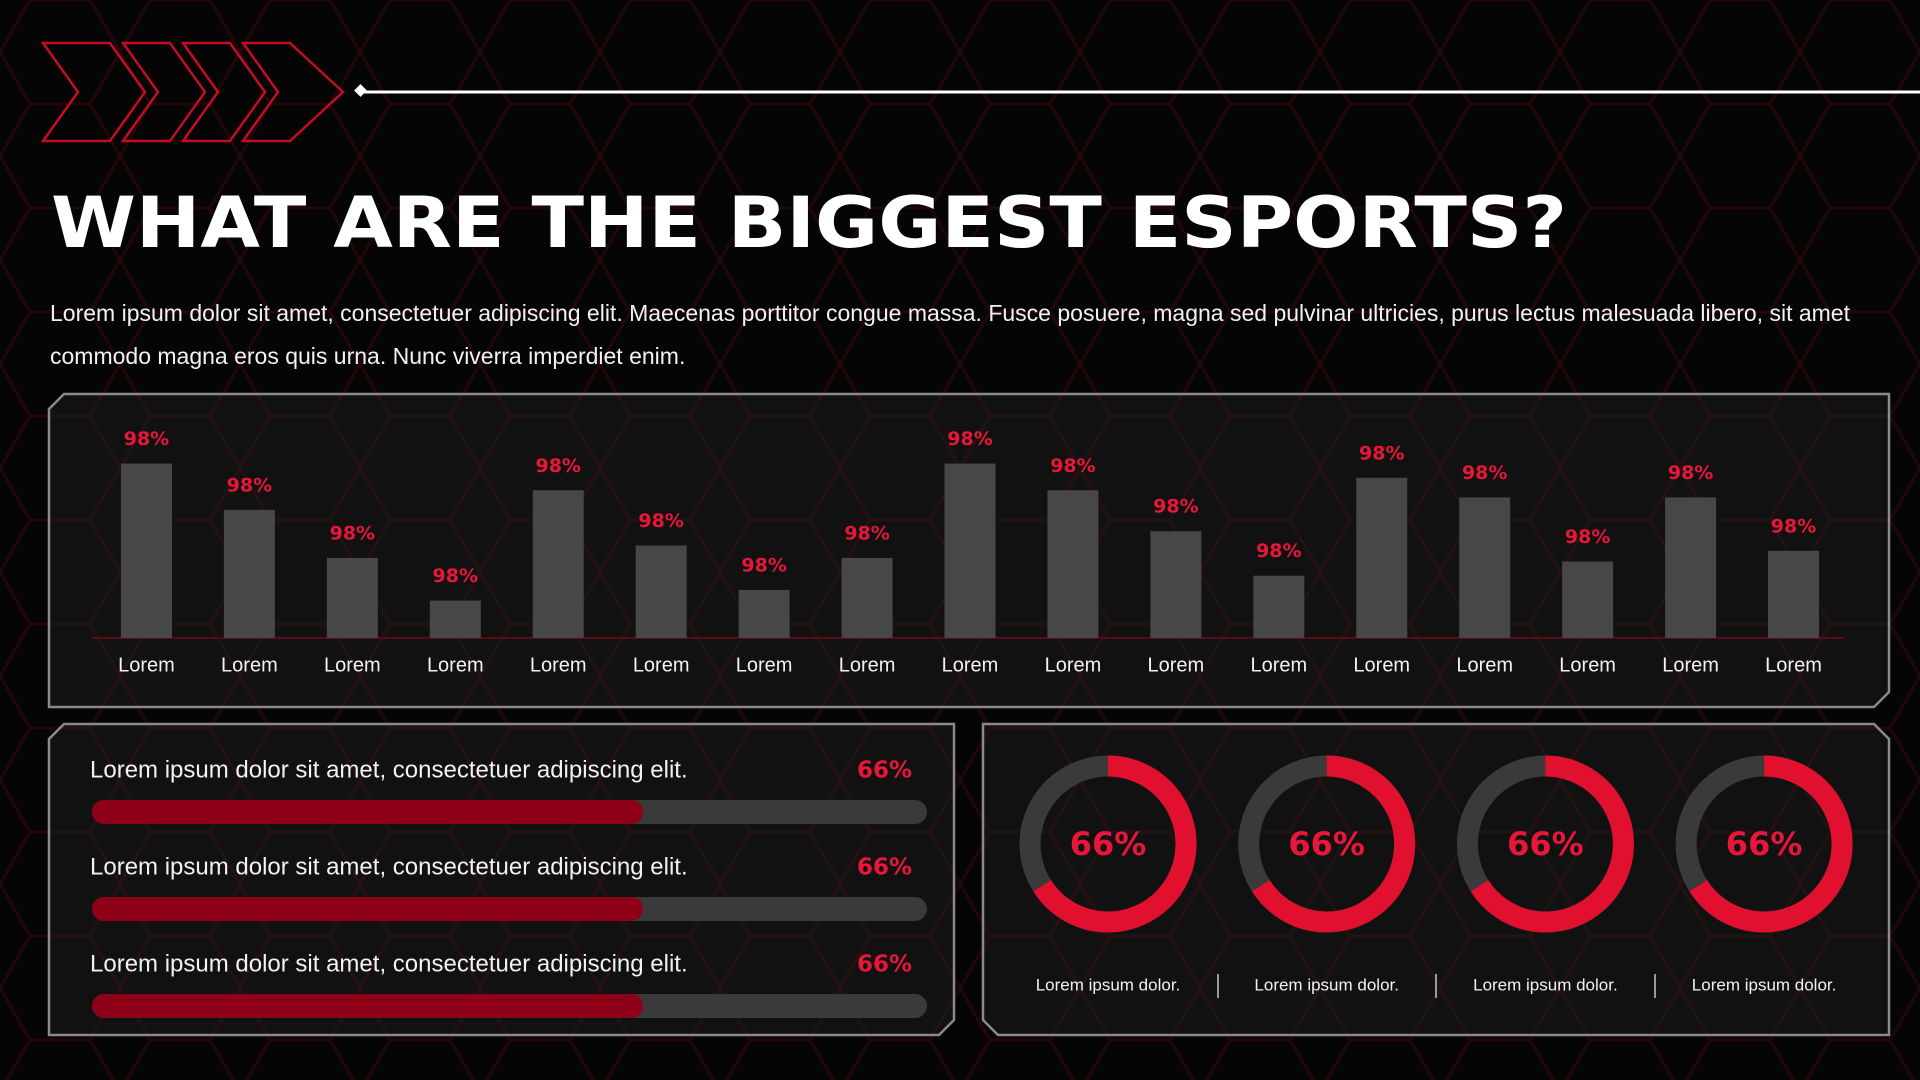  Describe the element at coordinates (809, 223) in the screenshot. I see `title: WHAT ARE THE BIGGEST ESPORTS?` at that location.